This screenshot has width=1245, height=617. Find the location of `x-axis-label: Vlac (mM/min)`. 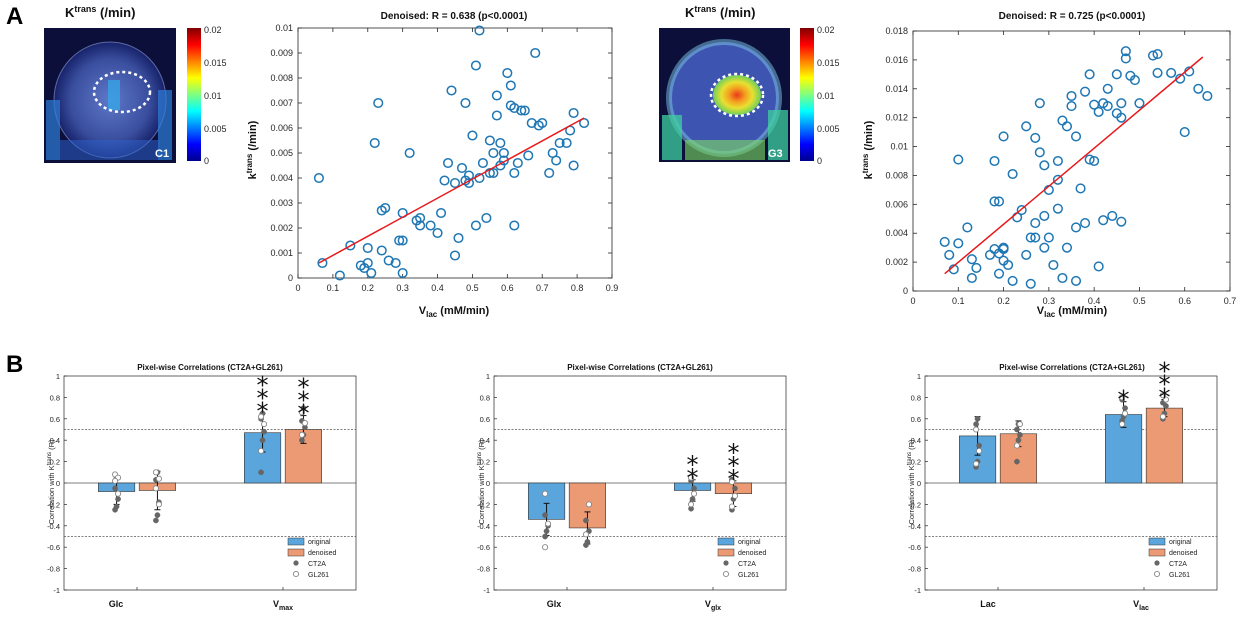

x-axis-label: Vlac (mM/min) is located at coordinates (454, 312).